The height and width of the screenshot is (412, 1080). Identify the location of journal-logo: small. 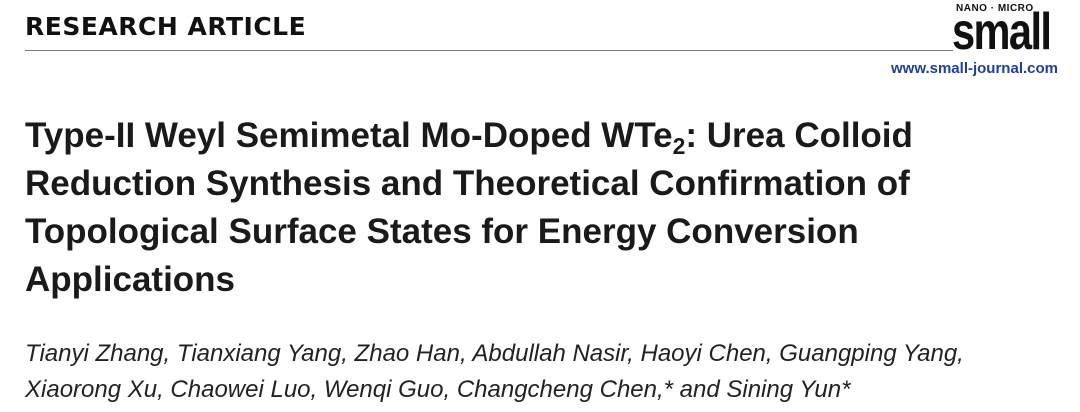
(1002, 32).